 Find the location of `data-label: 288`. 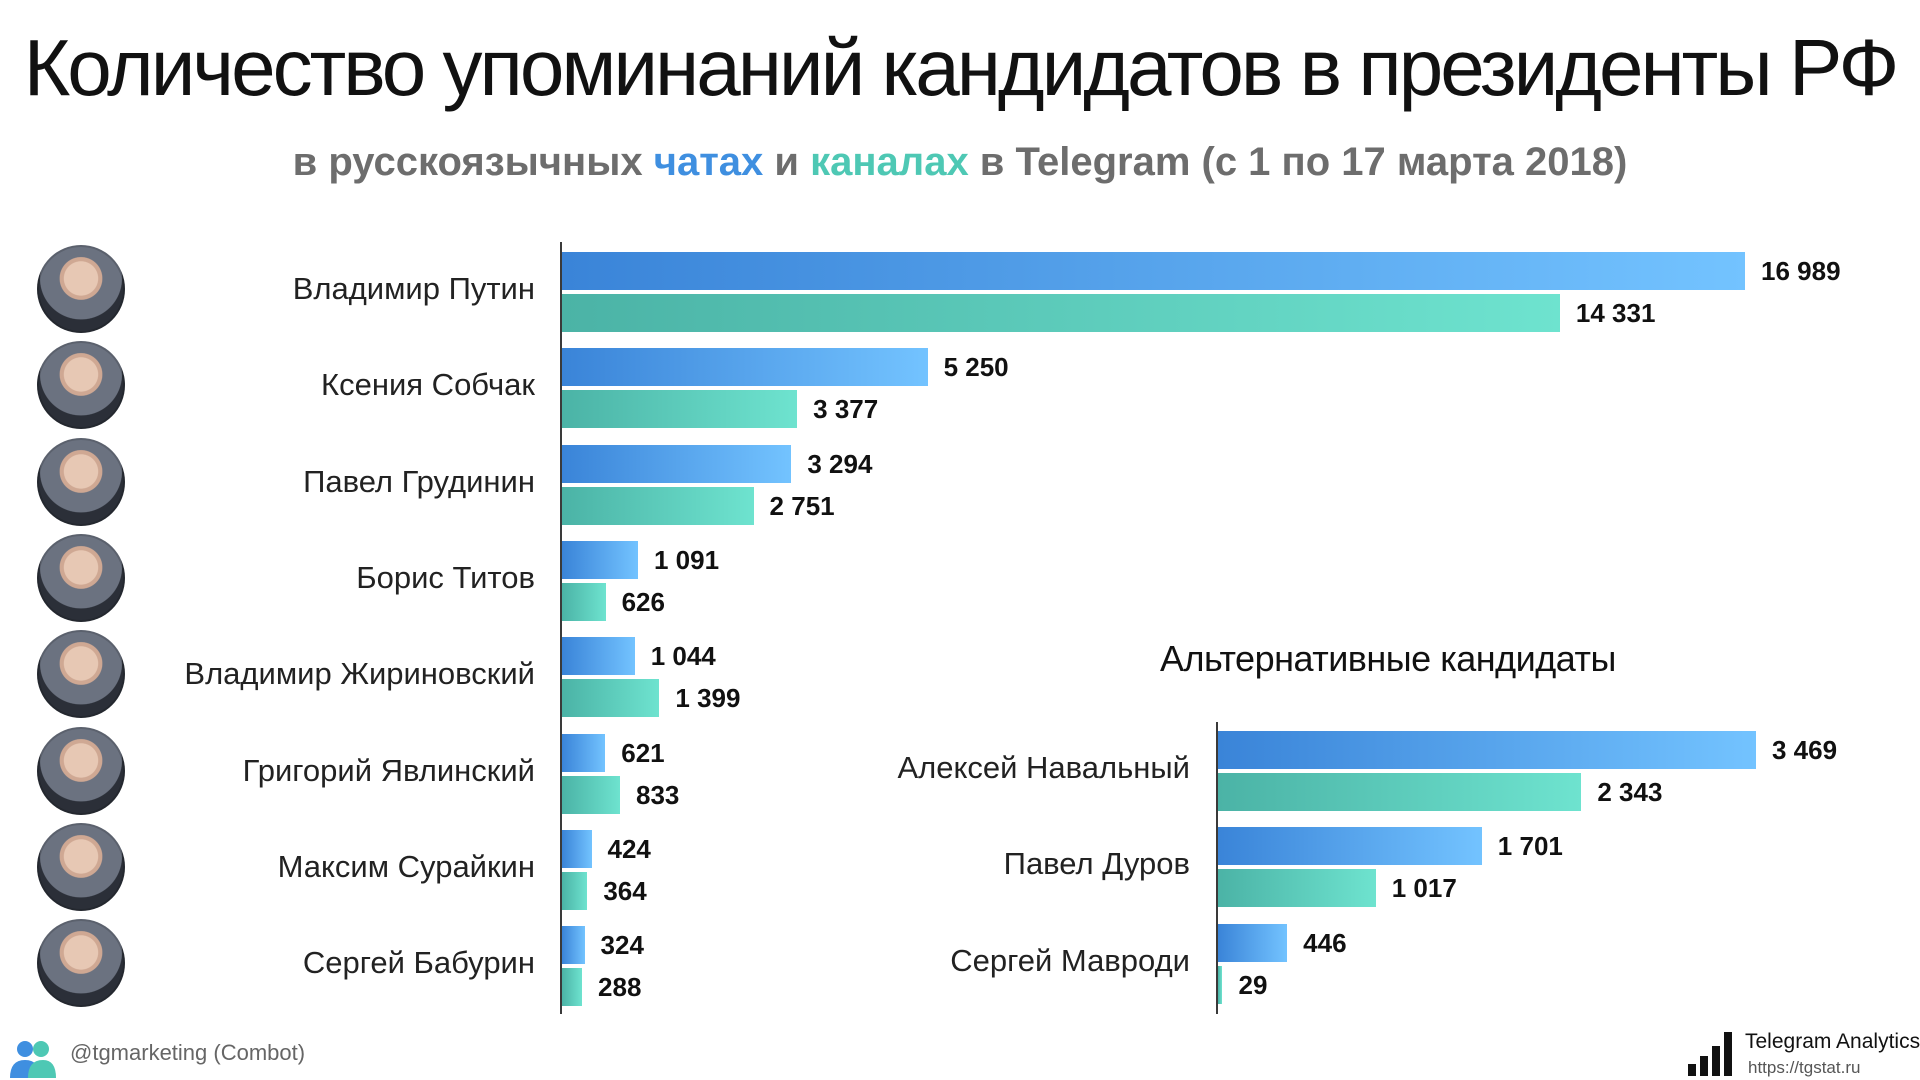

data-label: 288 is located at coordinates (620, 987).